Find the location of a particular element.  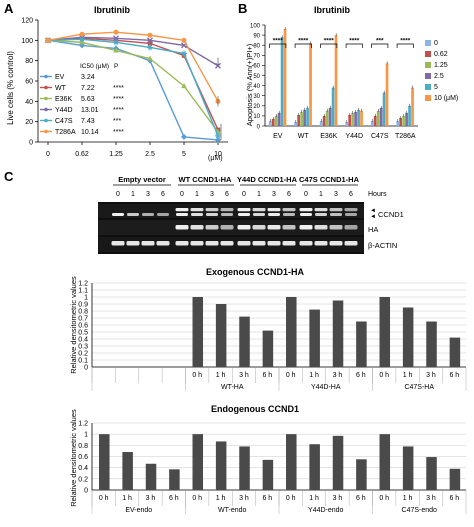

dens-ytick-label: 0.6 is located at coordinates (83, 326).